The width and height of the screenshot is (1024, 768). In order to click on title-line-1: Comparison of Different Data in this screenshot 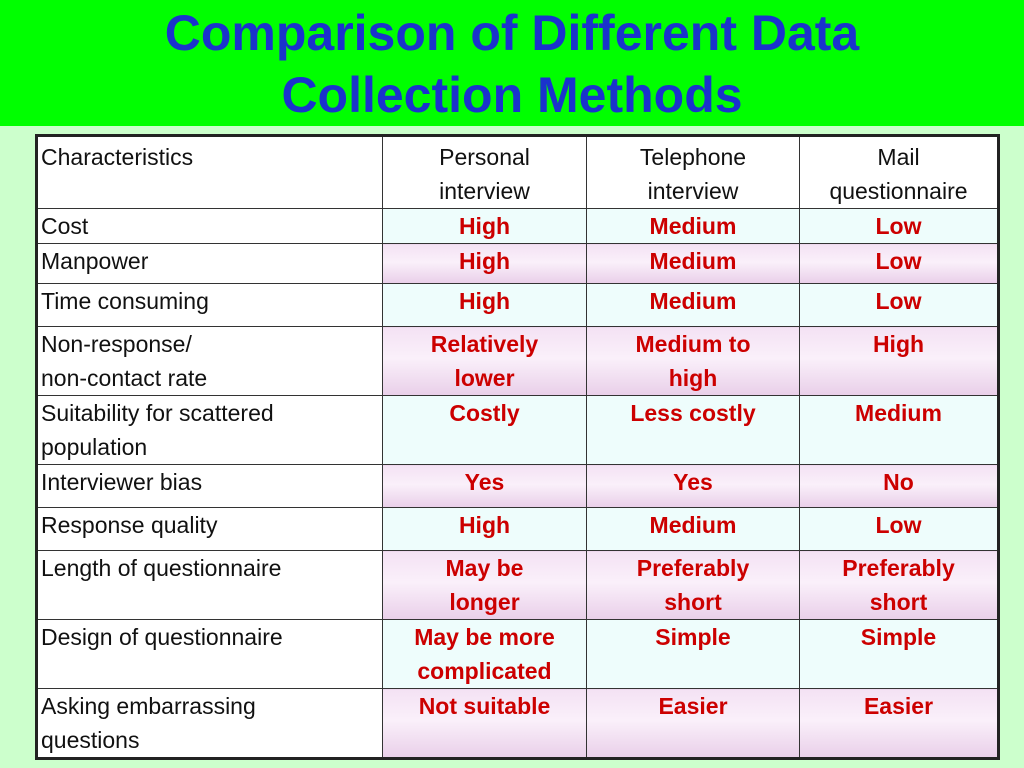, I will do `click(512, 33)`.